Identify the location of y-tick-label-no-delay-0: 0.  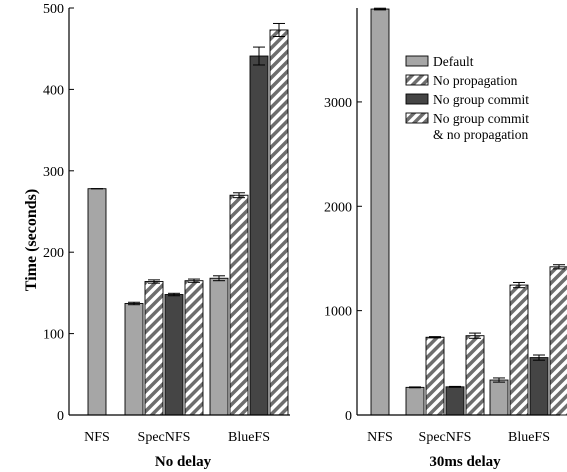
(60, 416).